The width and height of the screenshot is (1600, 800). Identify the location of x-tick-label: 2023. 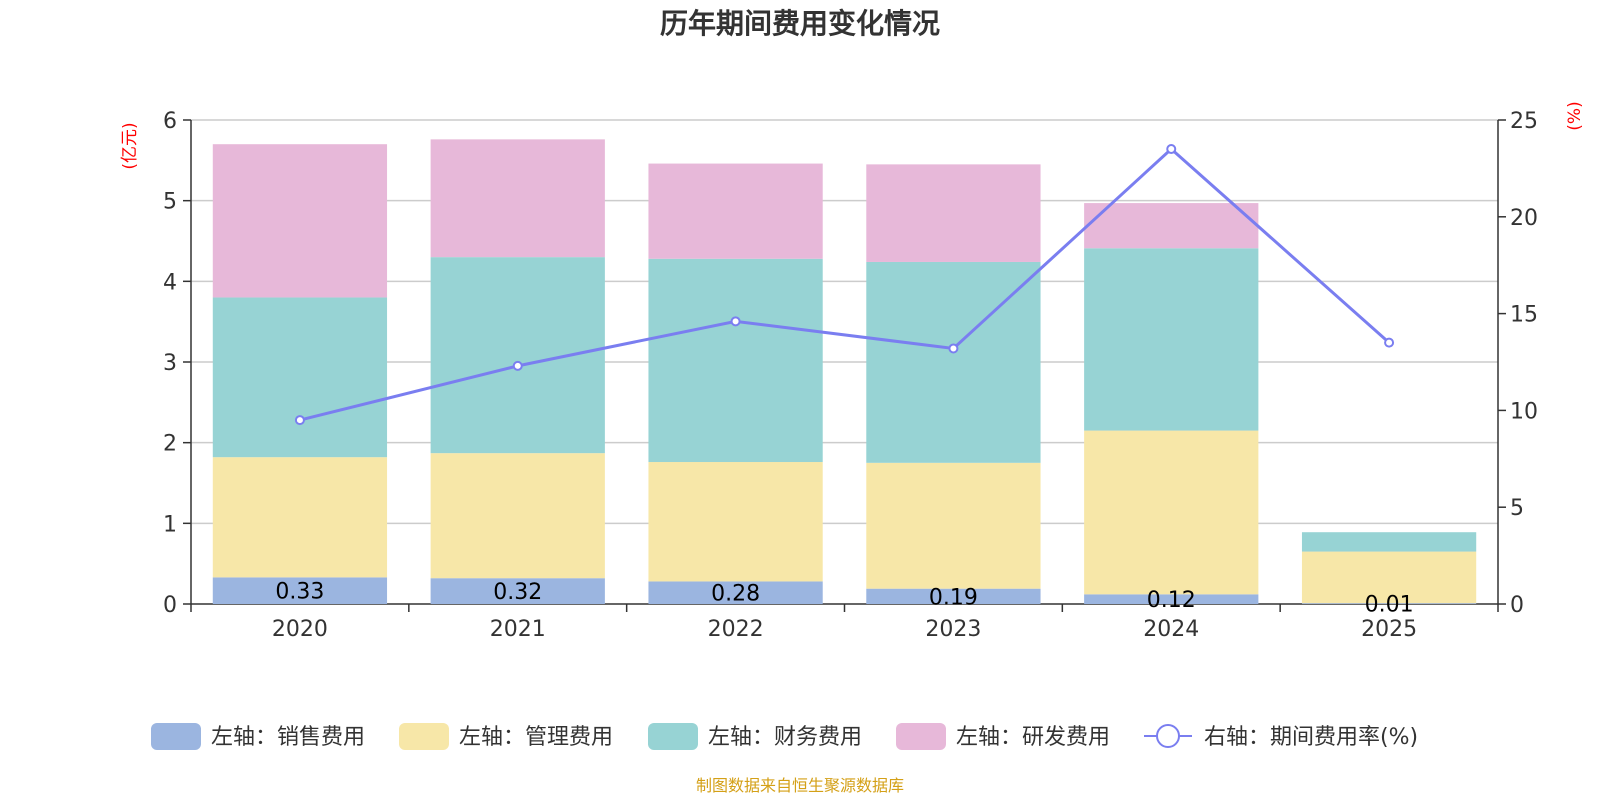
(953, 629).